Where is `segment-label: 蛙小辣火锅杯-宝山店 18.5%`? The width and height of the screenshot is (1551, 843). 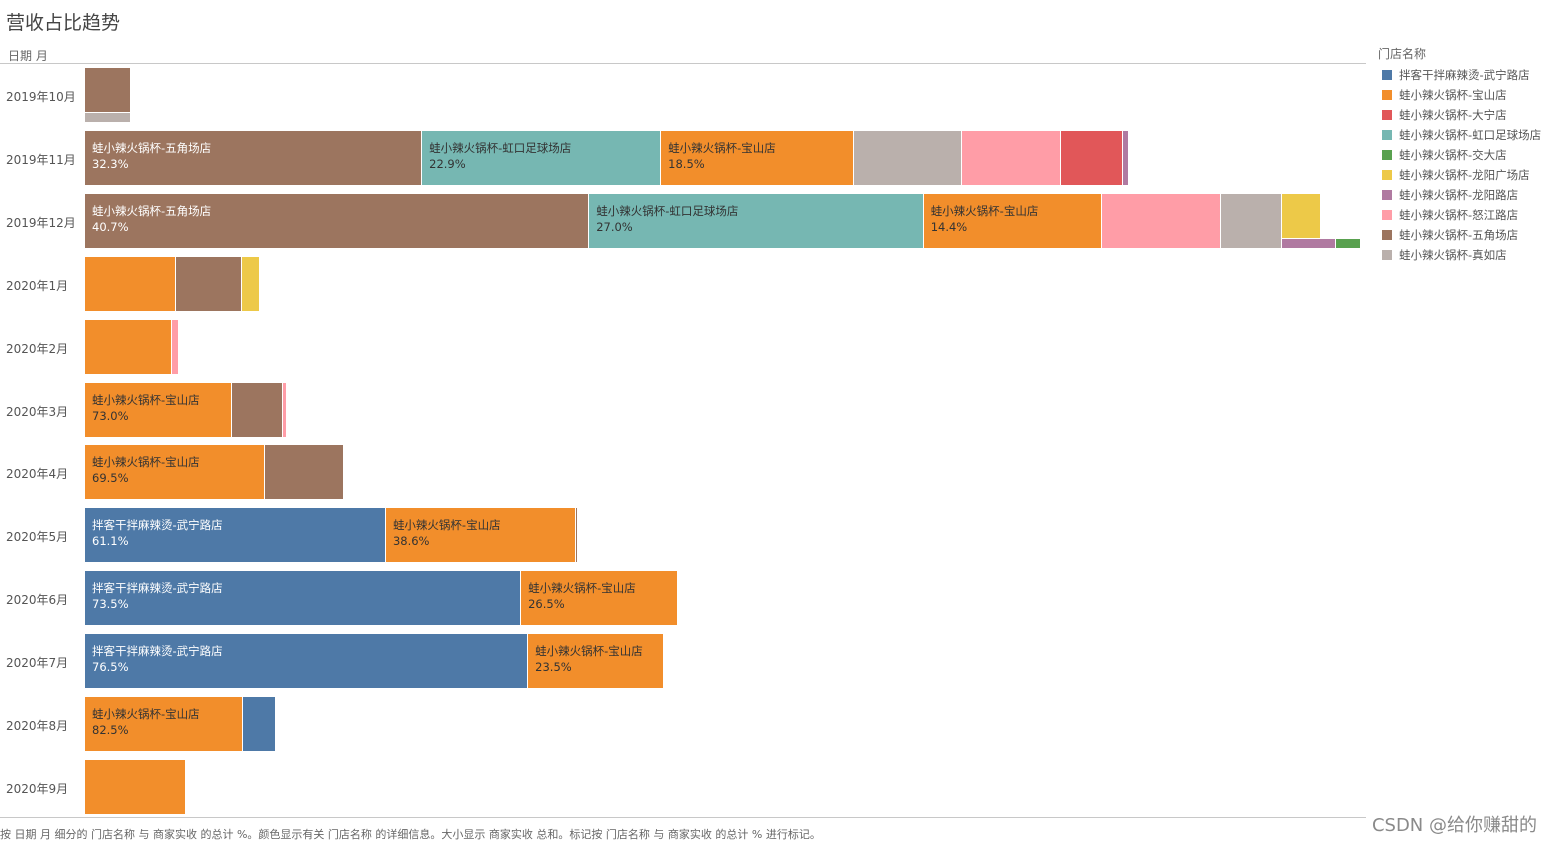
segment-label: 蛙小辣火锅杯-宝山店 18.5% is located at coordinates (722, 156).